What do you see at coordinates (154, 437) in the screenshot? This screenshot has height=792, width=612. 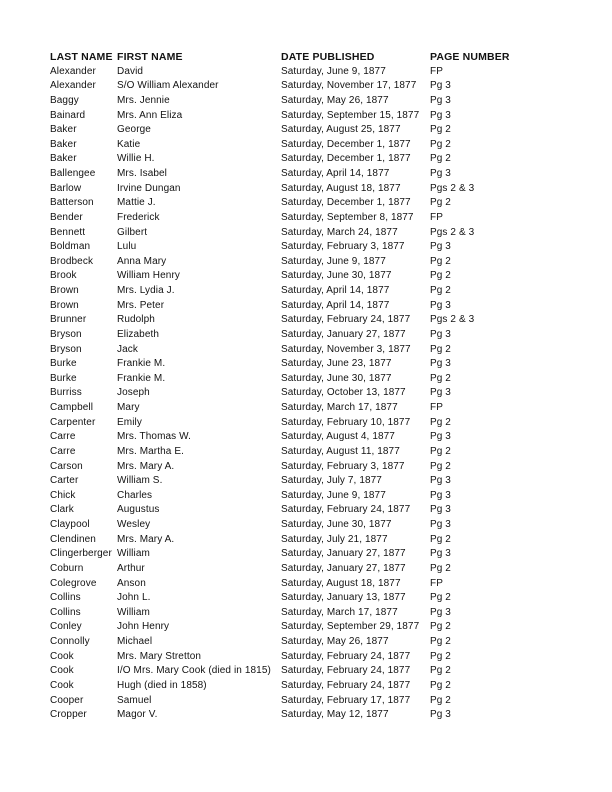 I see `first-name-cell: Mrs. Thomas W.` at bounding box center [154, 437].